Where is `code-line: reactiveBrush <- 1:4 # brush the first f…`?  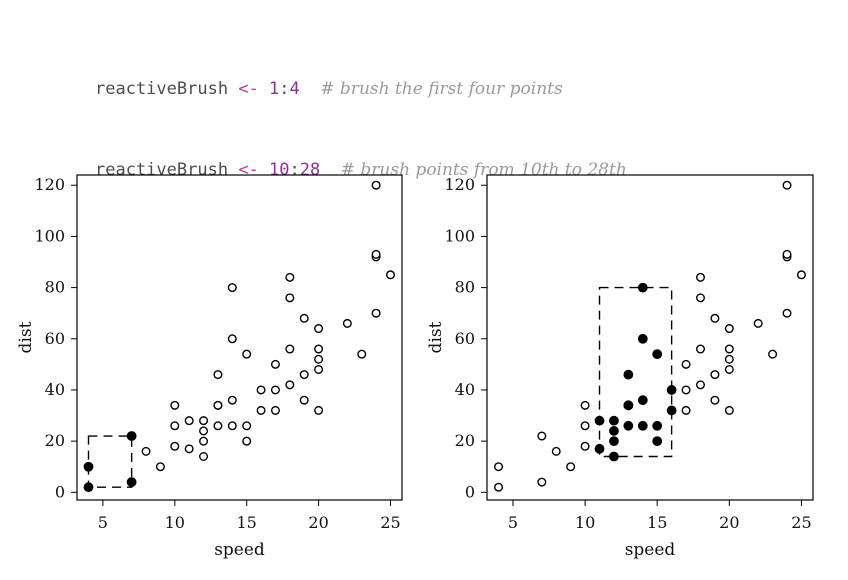 code-line: reactiveBrush <- 1:4 # brush the first f… is located at coordinates (361, 89).